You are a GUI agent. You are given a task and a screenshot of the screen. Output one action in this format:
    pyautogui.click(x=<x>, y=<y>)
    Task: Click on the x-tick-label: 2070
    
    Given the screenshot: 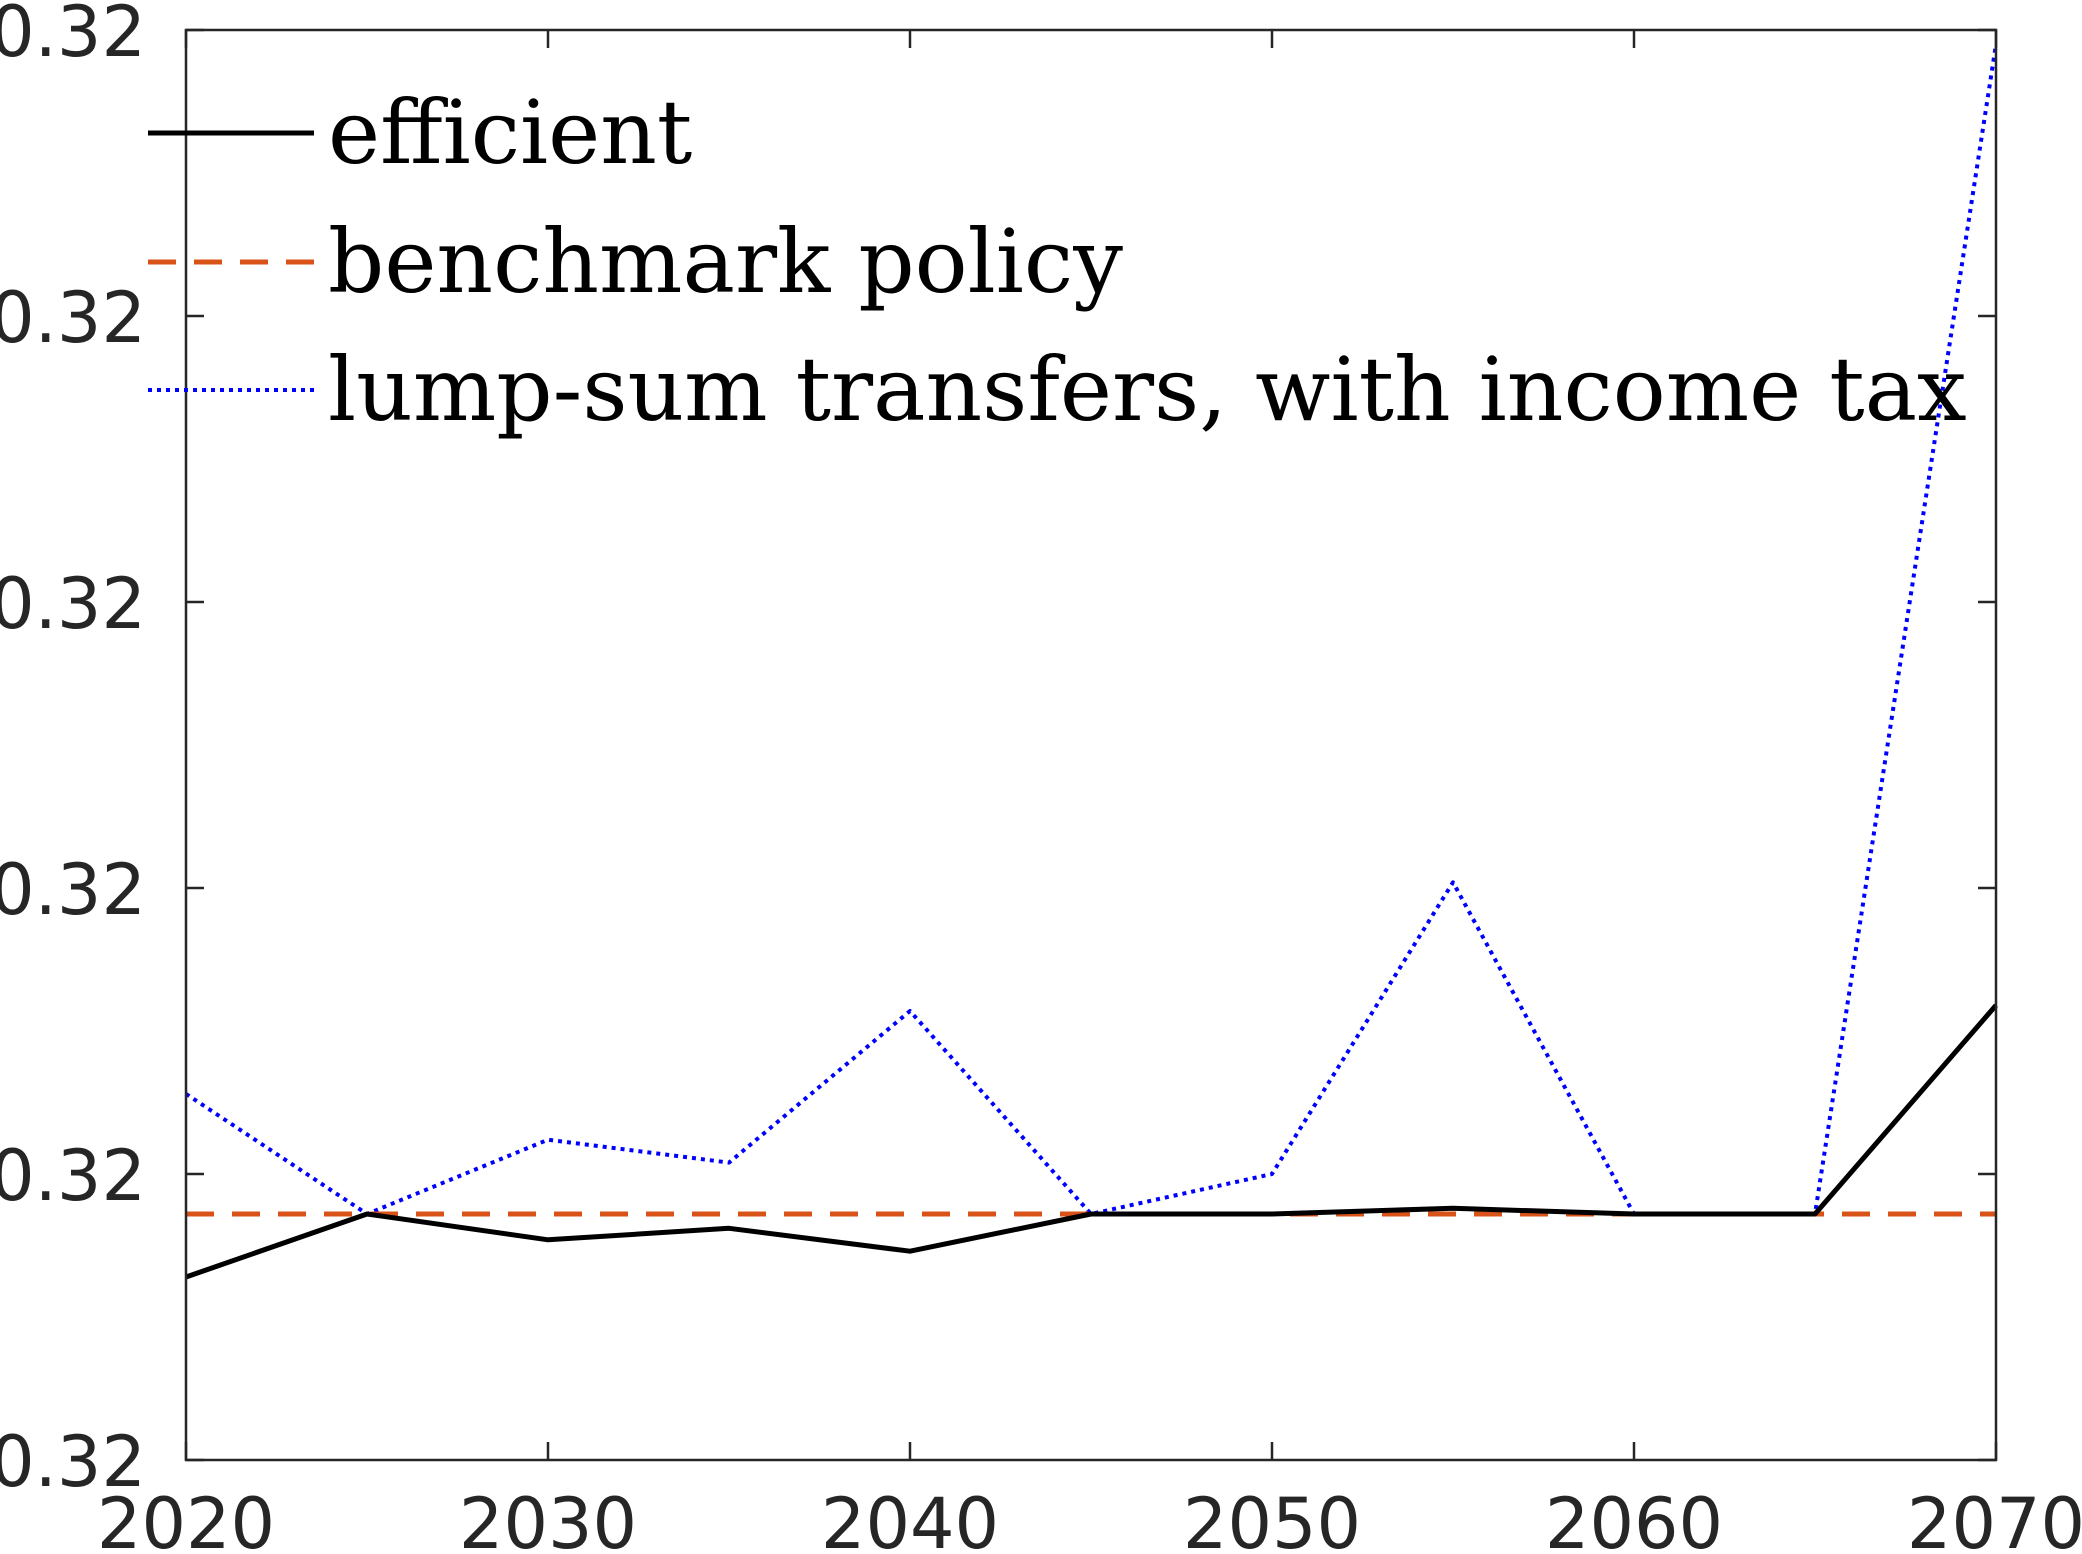 What is the action you would take?
    pyautogui.click(x=1994, y=1518)
    